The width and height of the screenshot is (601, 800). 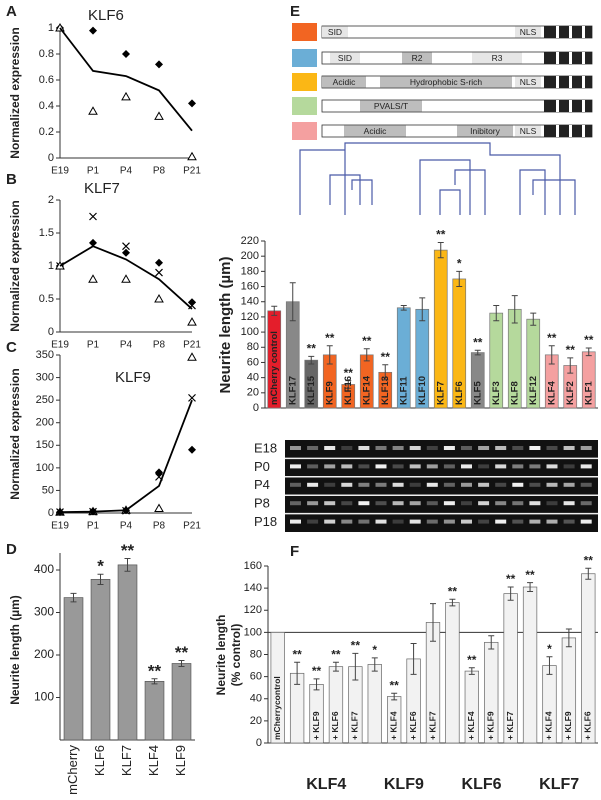 I want to click on dendrogram, so click(x=437, y=178).